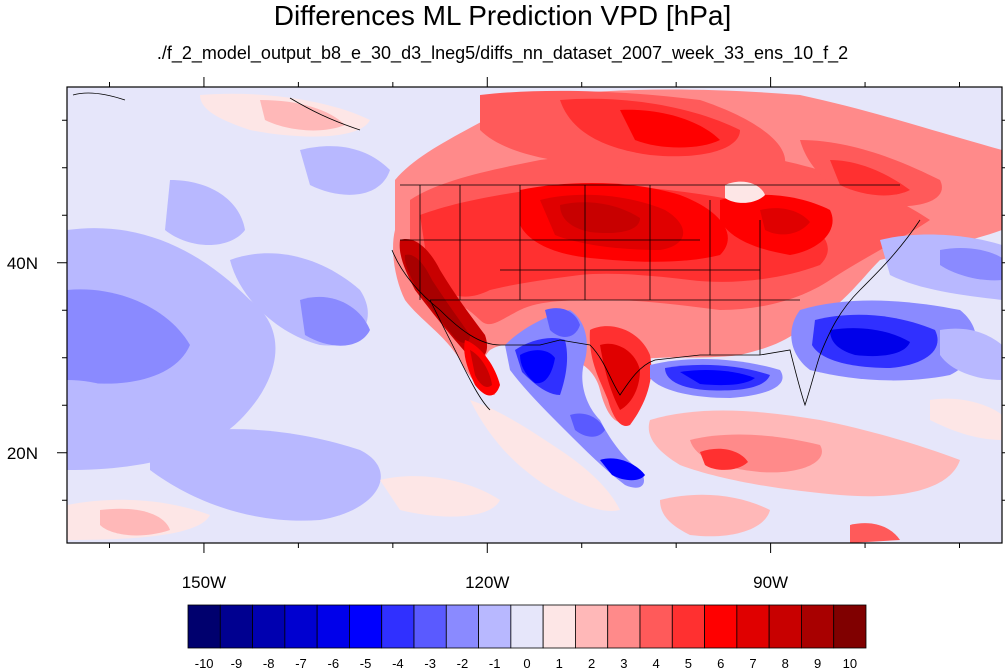 This screenshot has width=1005, height=672. What do you see at coordinates (463, 663) in the screenshot?
I see `colorbar-label: -2` at bounding box center [463, 663].